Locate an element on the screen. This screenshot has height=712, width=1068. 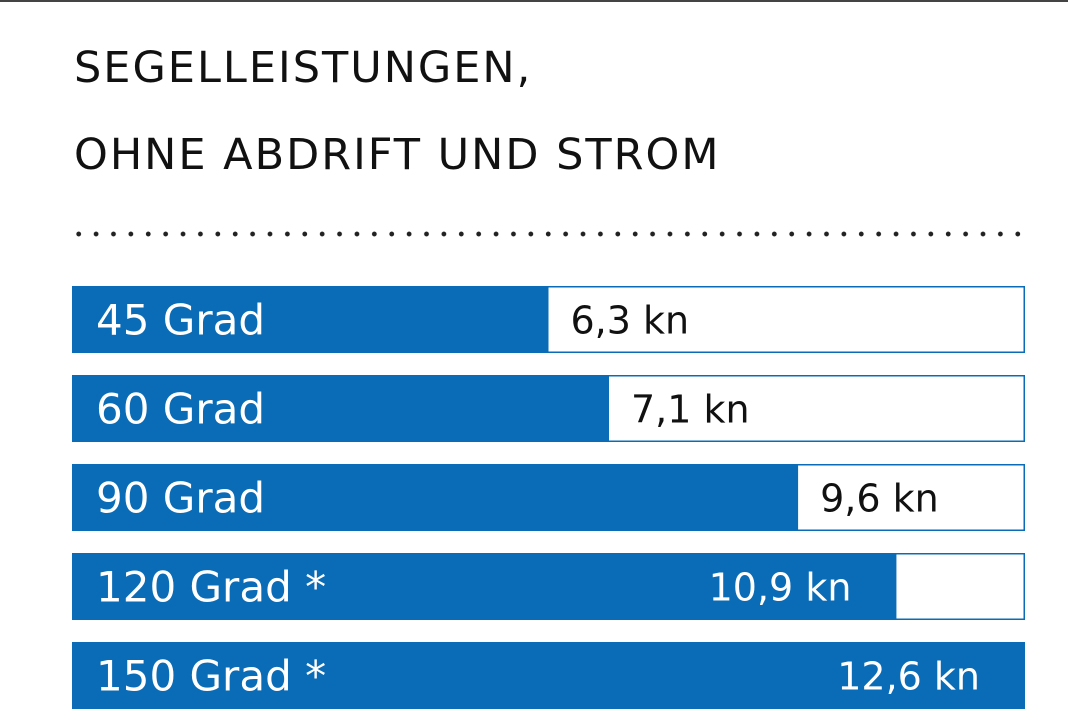
dotted-divider is located at coordinates (549, 234).